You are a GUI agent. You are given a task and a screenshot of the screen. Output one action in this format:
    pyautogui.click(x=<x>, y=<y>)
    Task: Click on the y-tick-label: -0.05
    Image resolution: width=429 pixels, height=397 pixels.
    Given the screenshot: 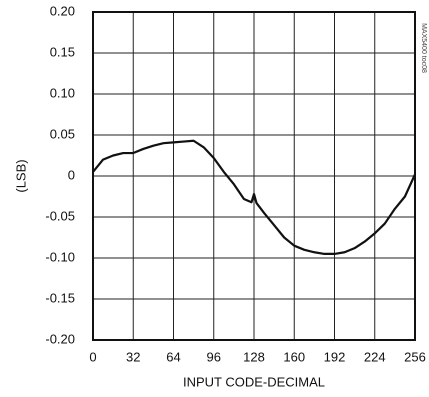 What is the action you would take?
    pyautogui.click(x=60, y=215)
    